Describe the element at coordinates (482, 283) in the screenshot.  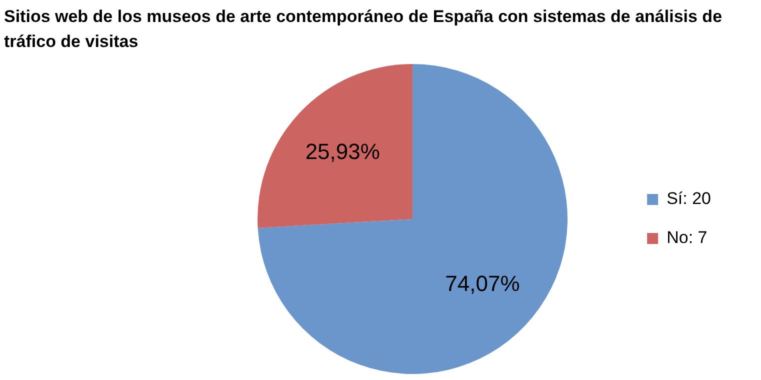
I see `data-label: 74,07%` at that location.